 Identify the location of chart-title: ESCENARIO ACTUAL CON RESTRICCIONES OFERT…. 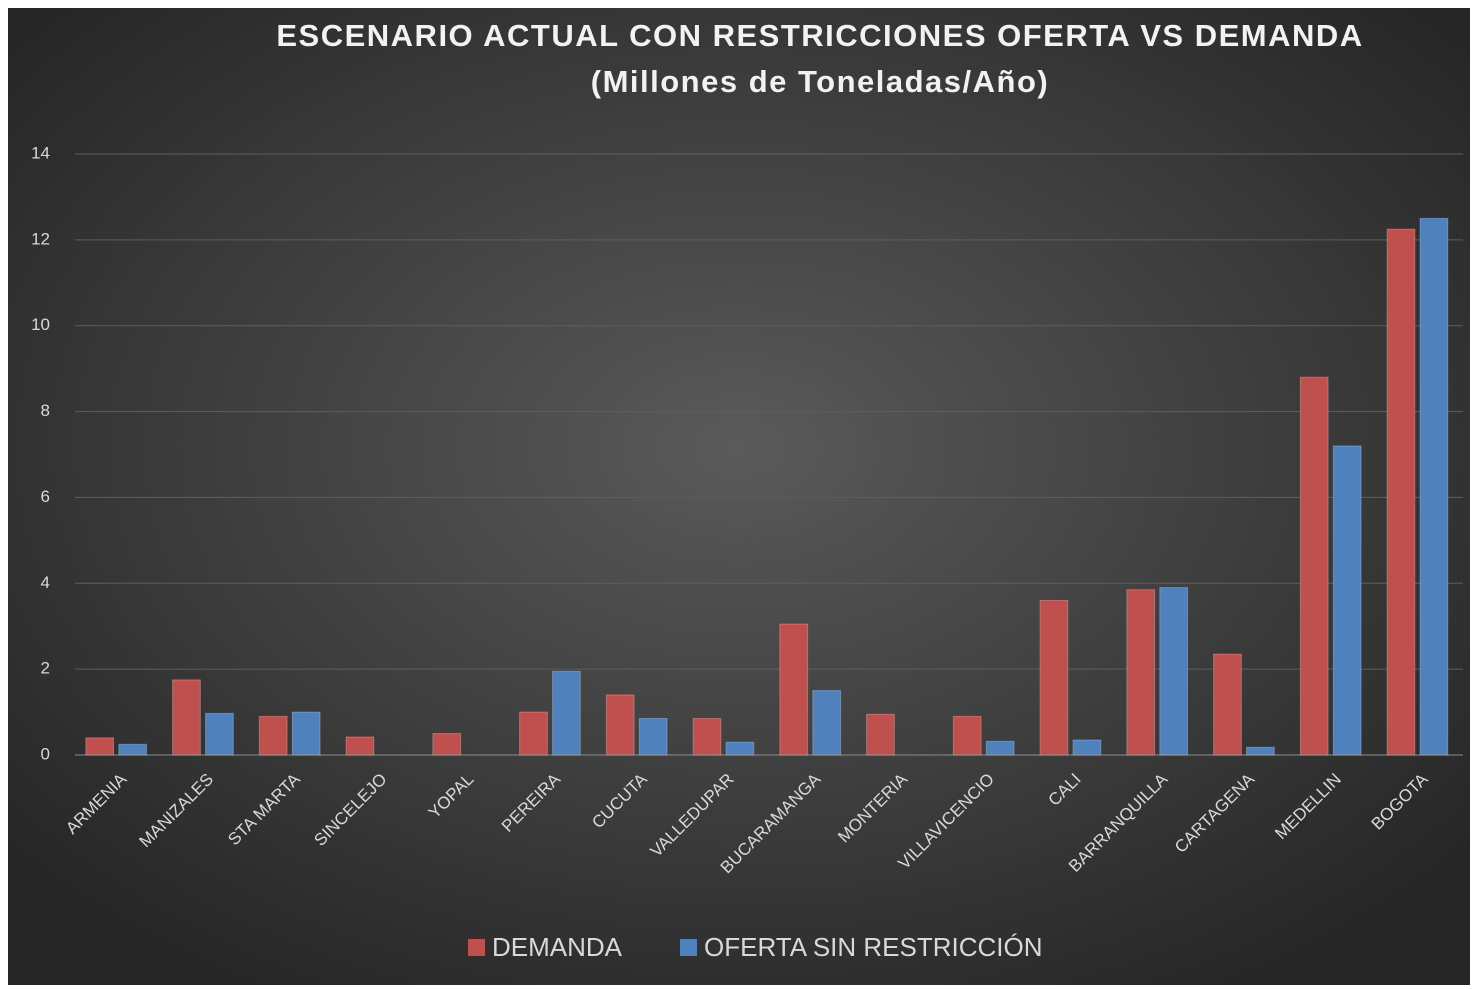
(819, 35).